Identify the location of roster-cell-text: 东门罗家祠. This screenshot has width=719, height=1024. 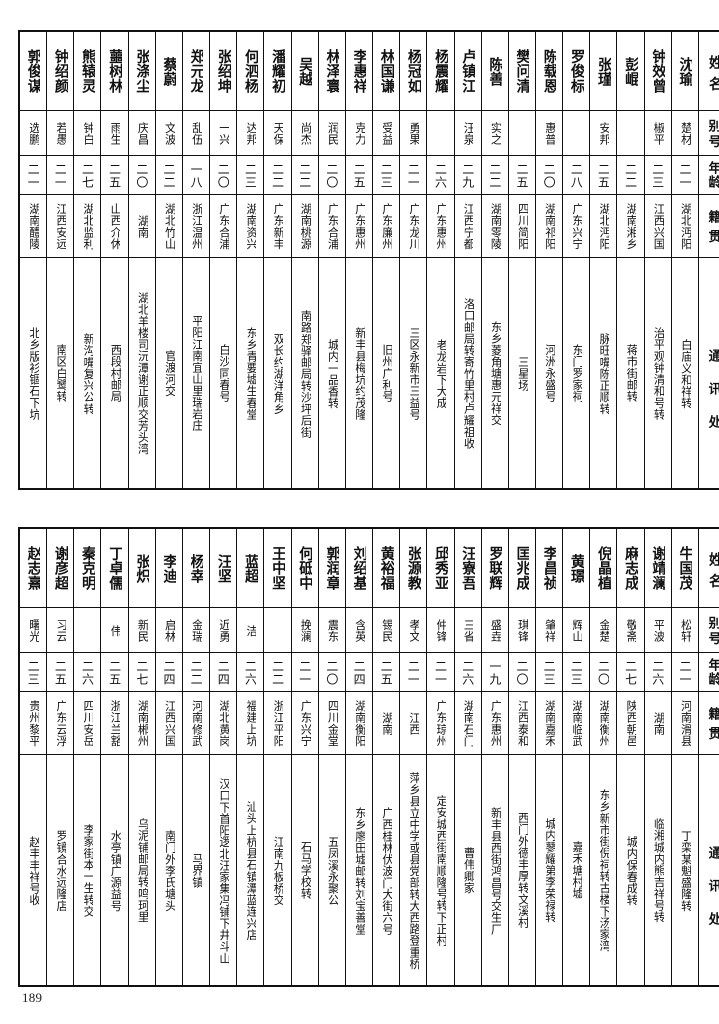
(577, 373).